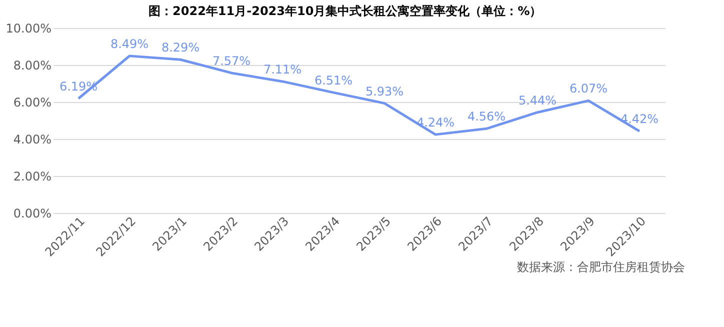 This screenshot has width=724, height=327. I want to click on y-tick-label: 10.00%, so click(29, 29).